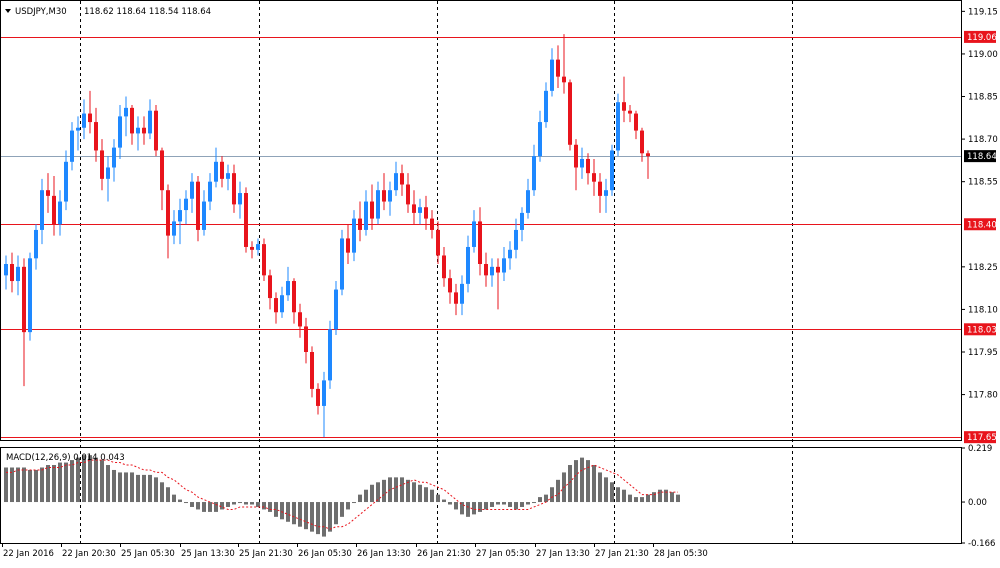 Image resolution: width=1000 pixels, height=568 pixels. What do you see at coordinates (983, 396) in the screenshot?
I see `price-tick-label: 117.80` at bounding box center [983, 396].